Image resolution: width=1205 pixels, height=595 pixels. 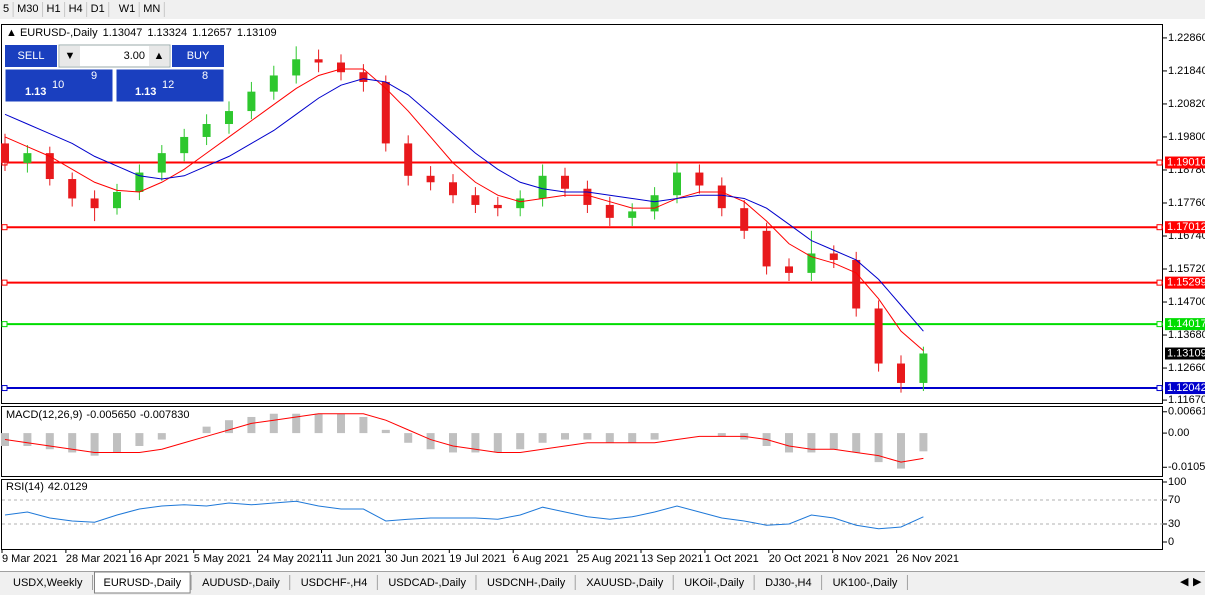 I want to click on volume-value: 3.00, so click(x=134, y=56).